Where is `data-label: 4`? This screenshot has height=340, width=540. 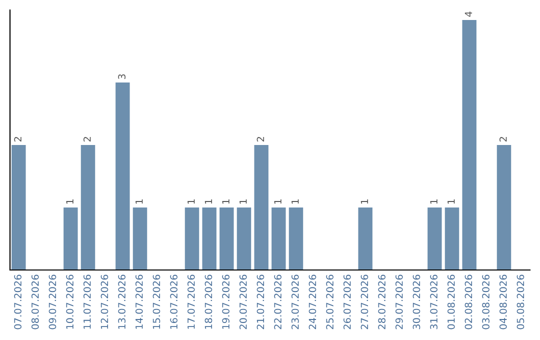
data-label: 4 is located at coordinates (468, 14).